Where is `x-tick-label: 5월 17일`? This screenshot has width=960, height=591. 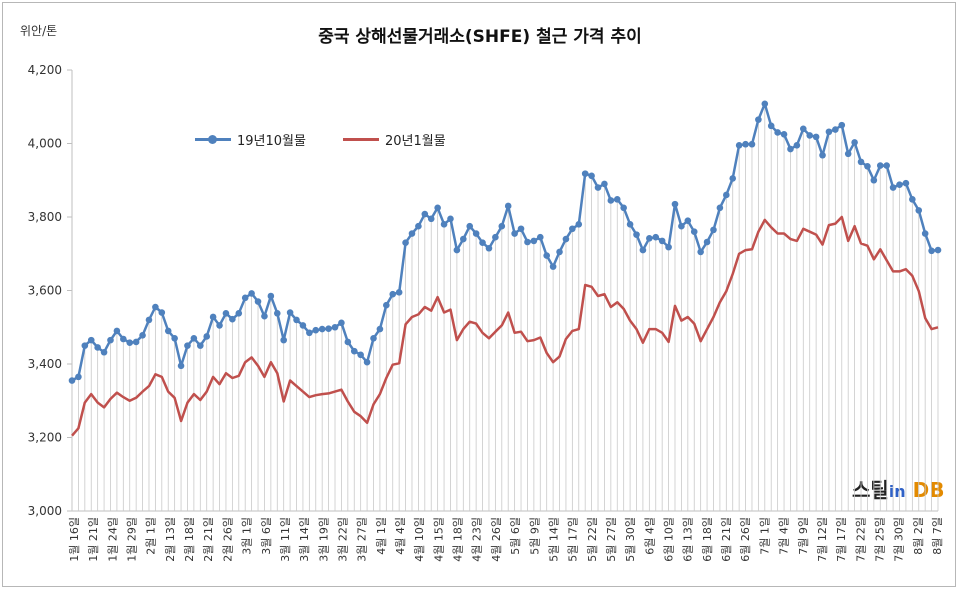 x-tick-label: 5월 17일 is located at coordinates (573, 539).